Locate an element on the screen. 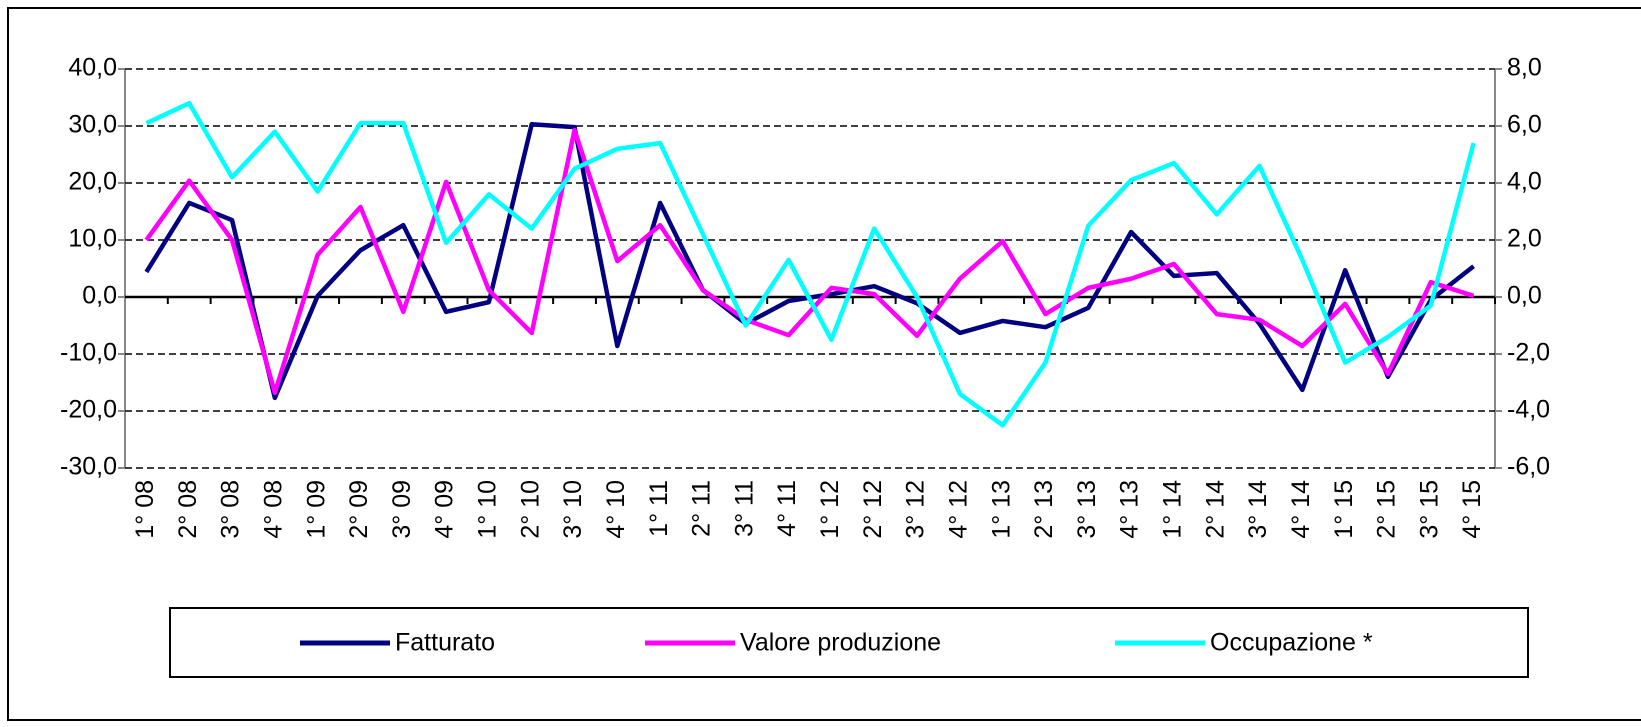 Image resolution: width=1641 pixels, height=727 pixels. x-tick-label: 1° 15 is located at coordinates (1344, 509).